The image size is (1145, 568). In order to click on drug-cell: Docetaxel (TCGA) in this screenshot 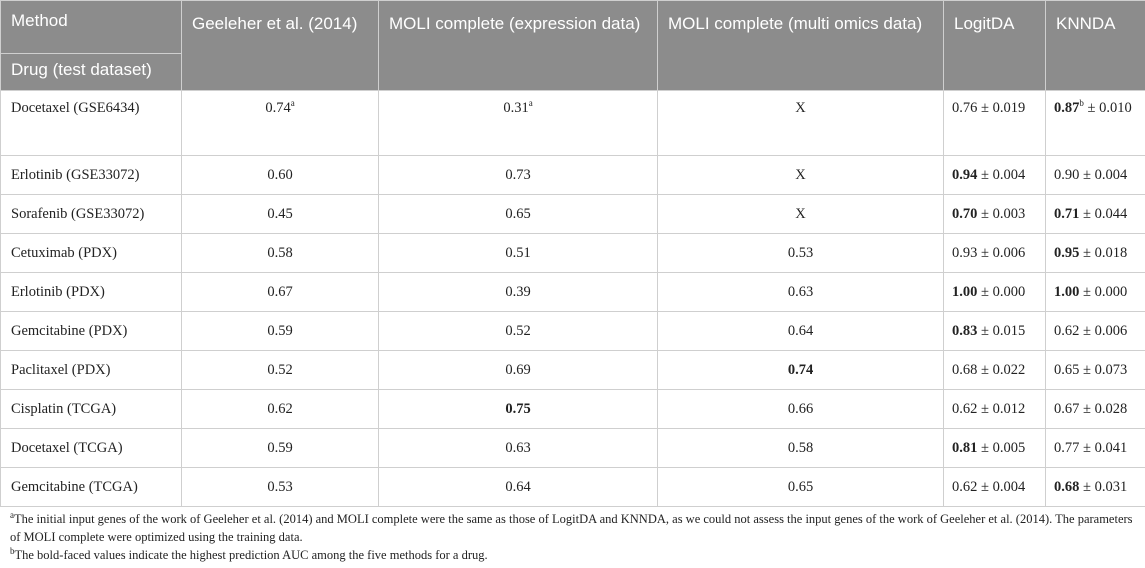, I will do `click(91, 448)`.